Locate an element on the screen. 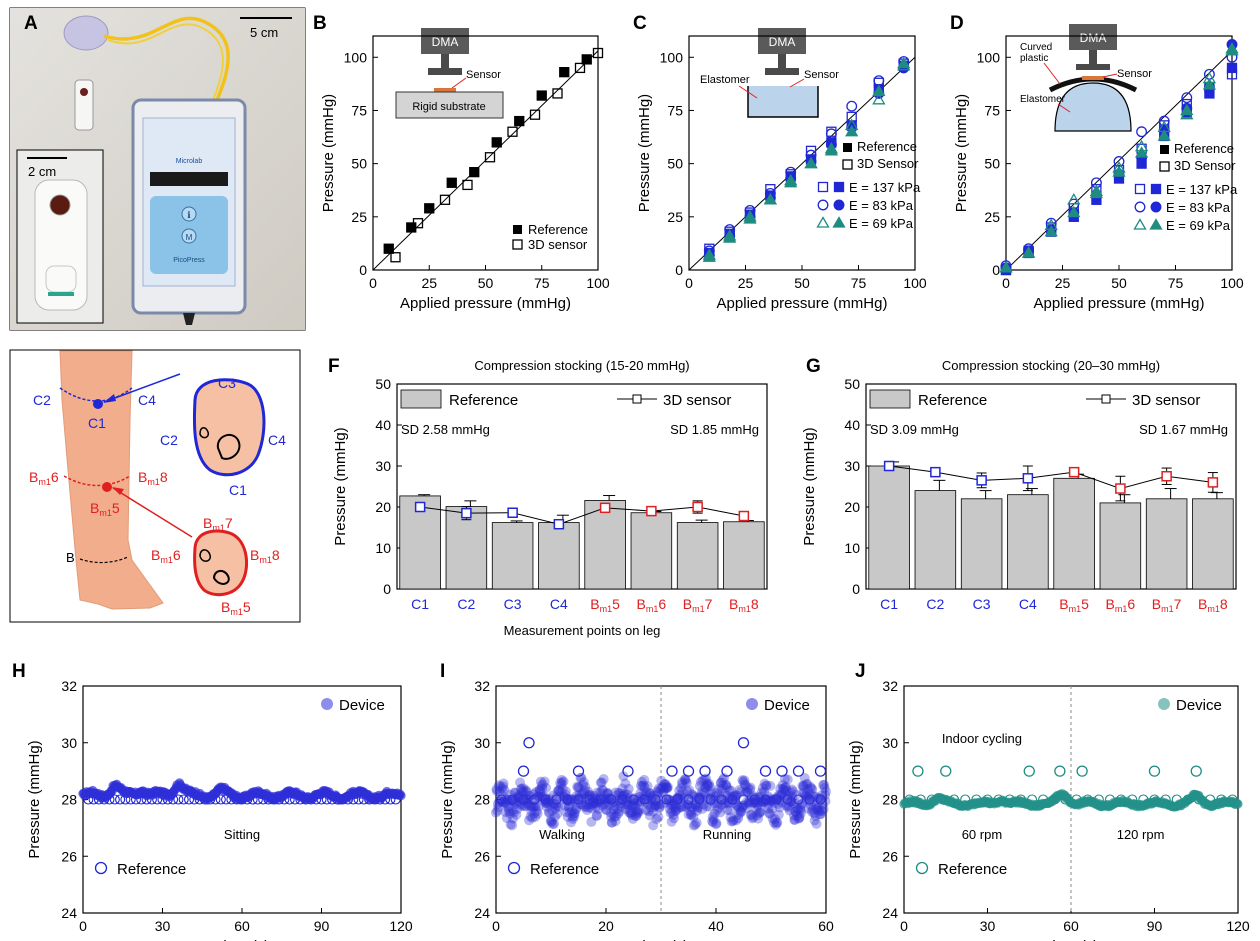 This screenshot has height=941, width=1260. legend-marker-3d-sensor is located at coordinates (517, 244).